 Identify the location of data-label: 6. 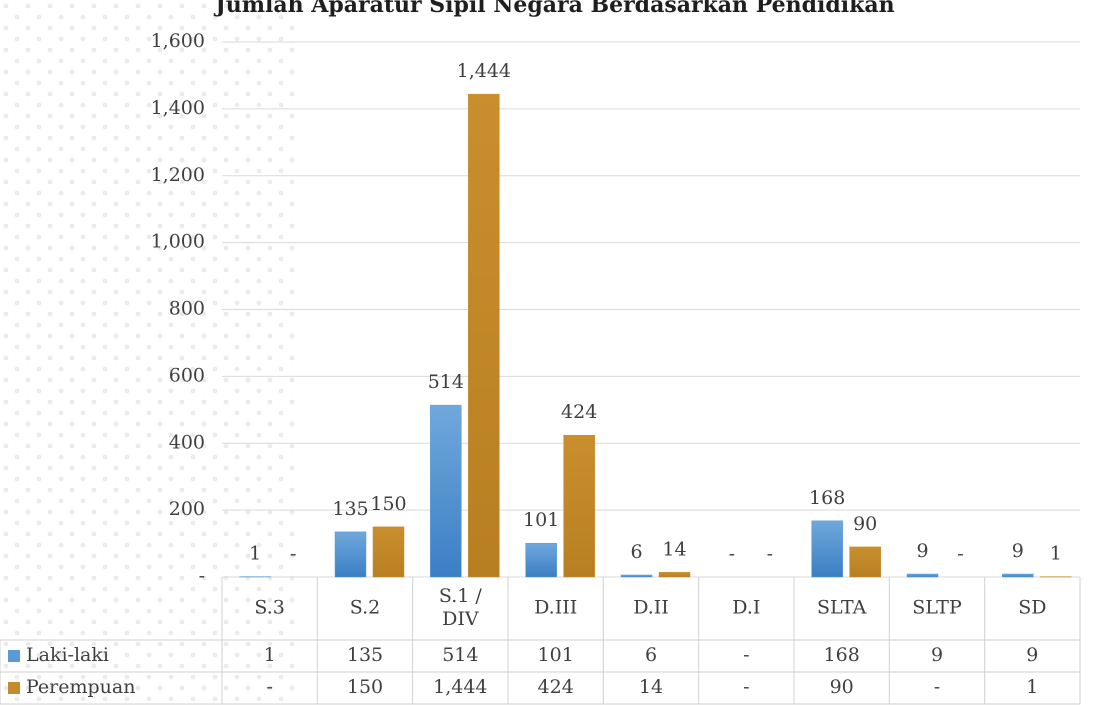
(636, 552).